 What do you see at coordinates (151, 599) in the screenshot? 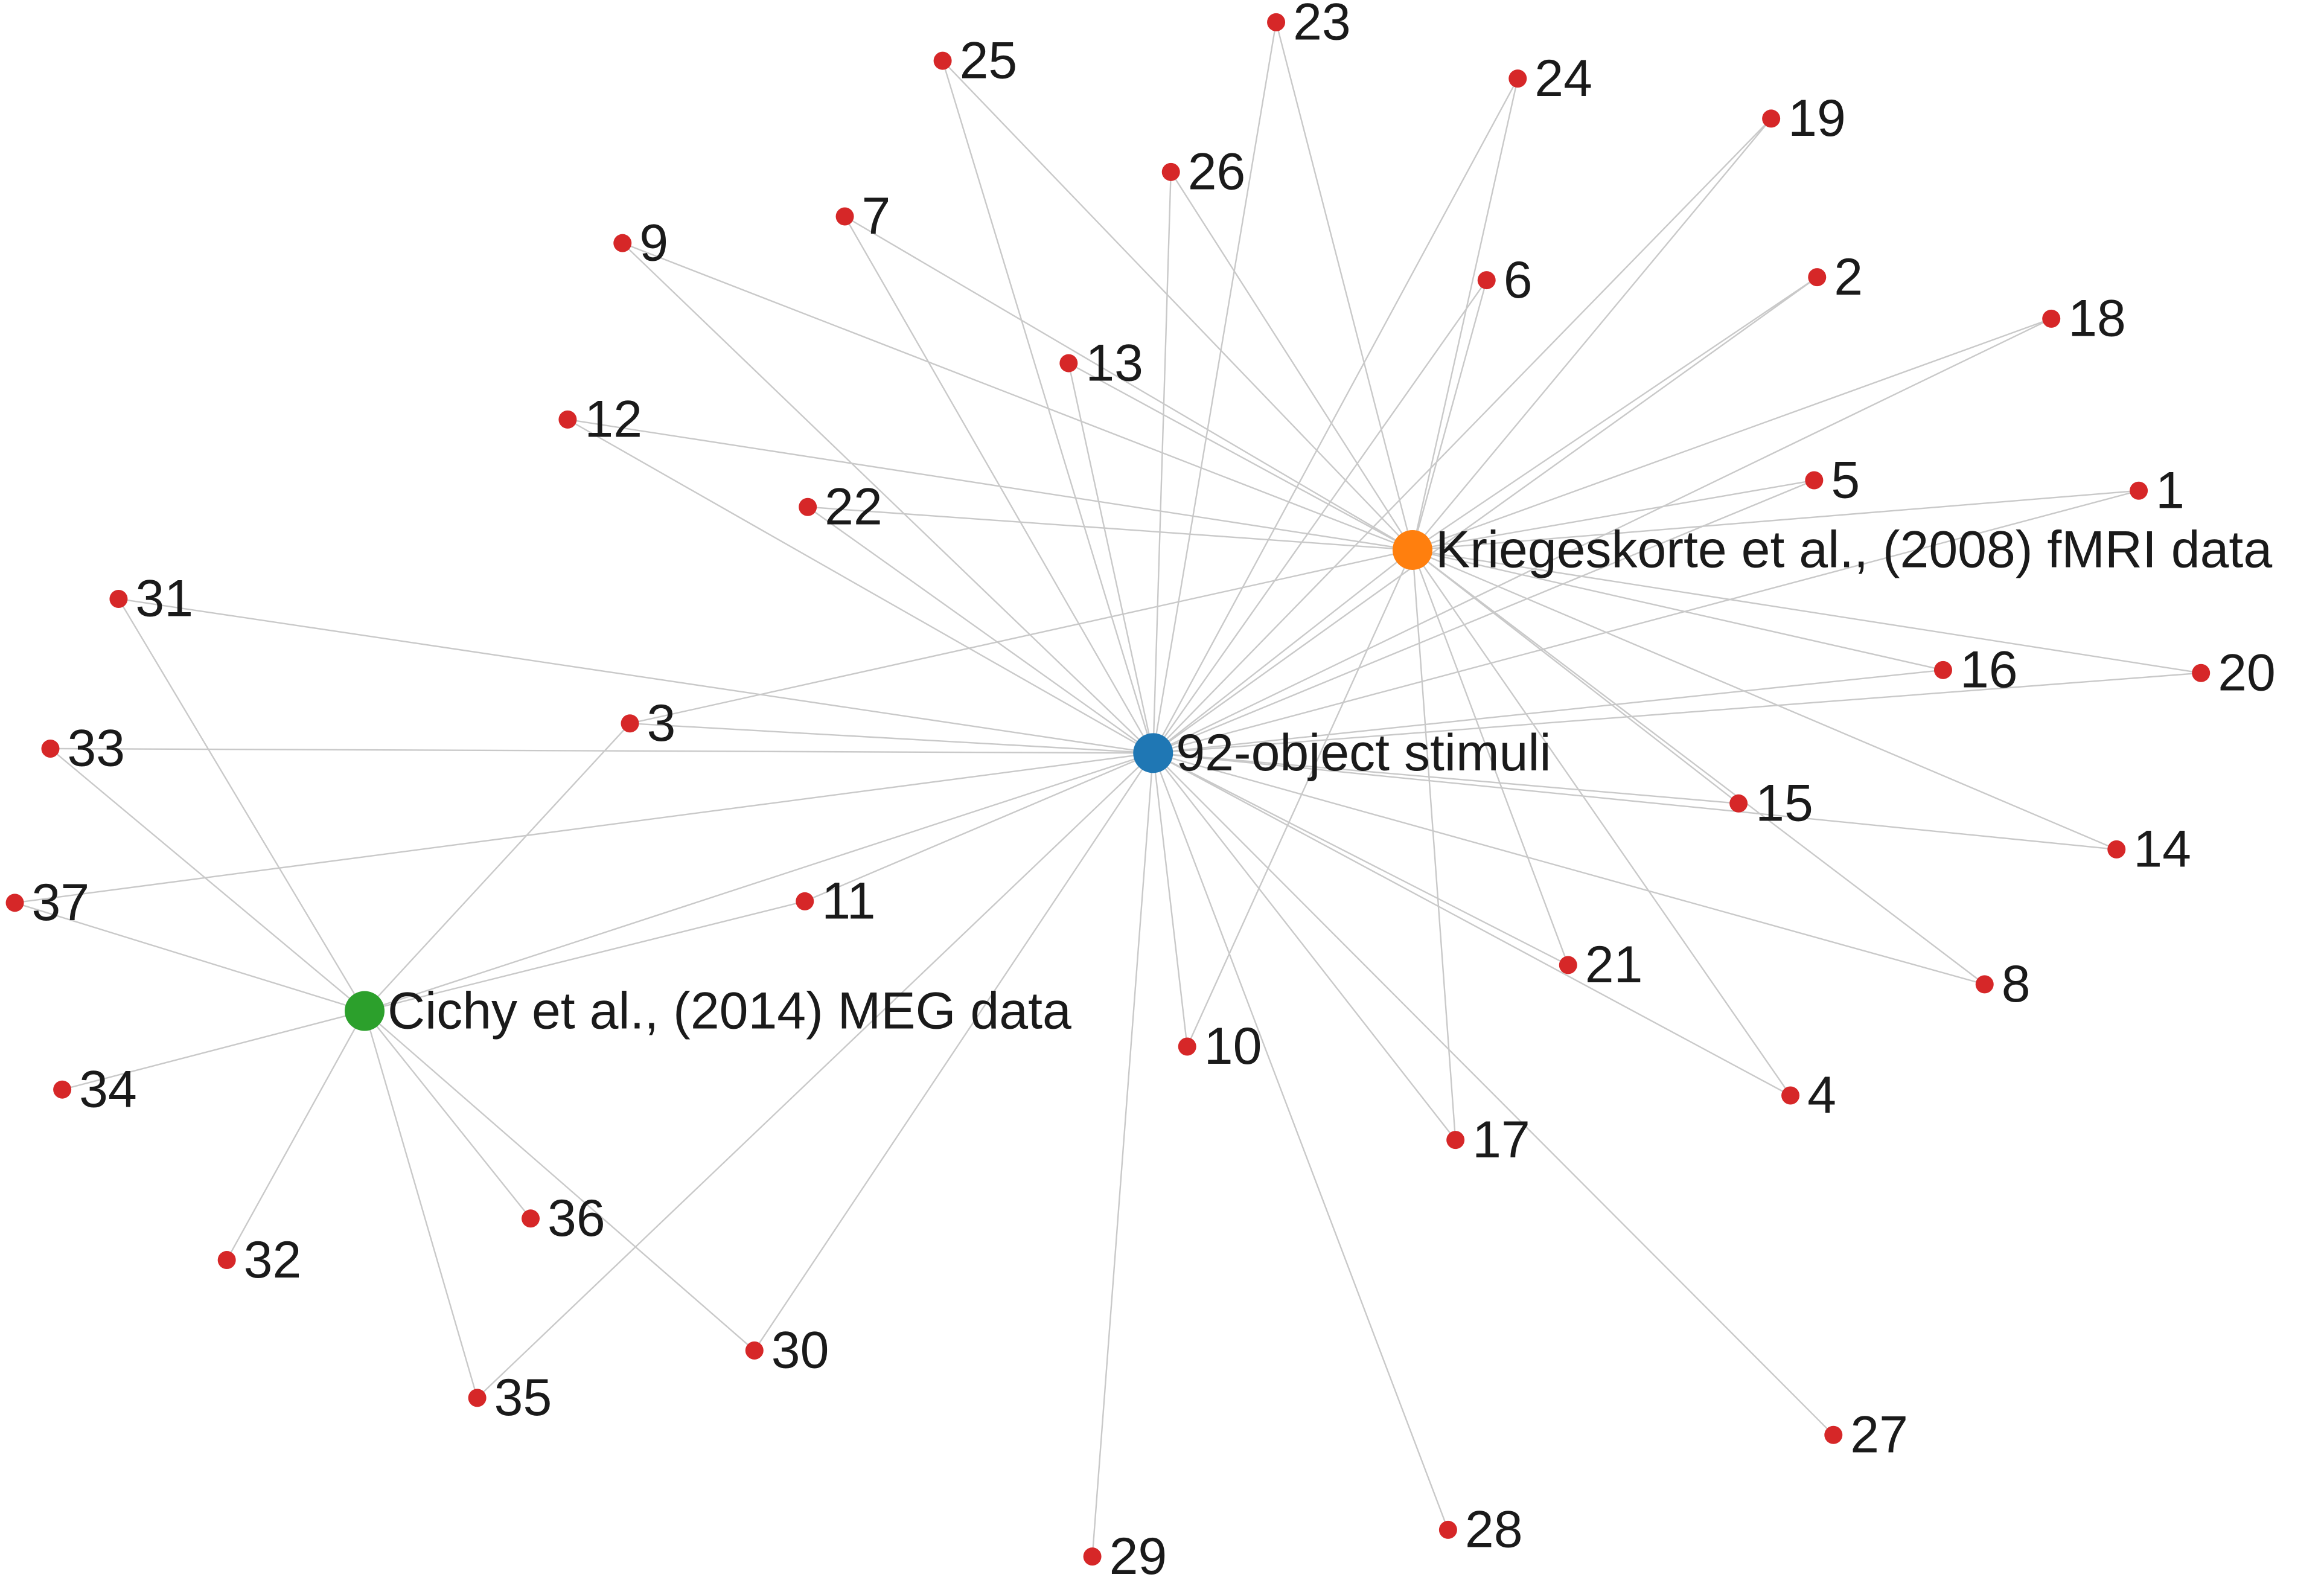
I see `node-31: 31` at bounding box center [151, 599].